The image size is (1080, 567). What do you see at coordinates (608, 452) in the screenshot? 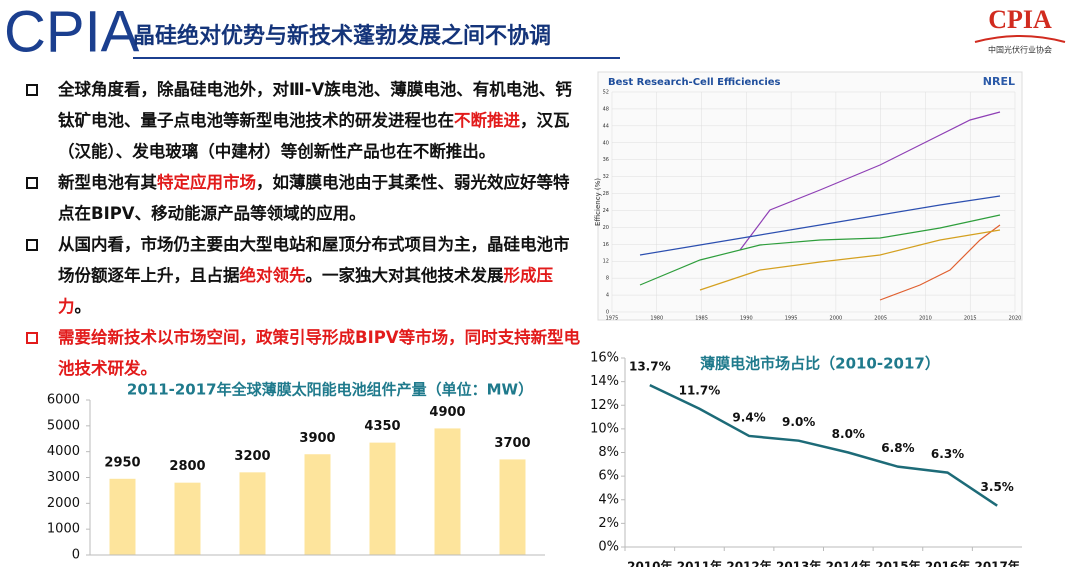
I see `y-tick-label: 8%` at bounding box center [608, 452].